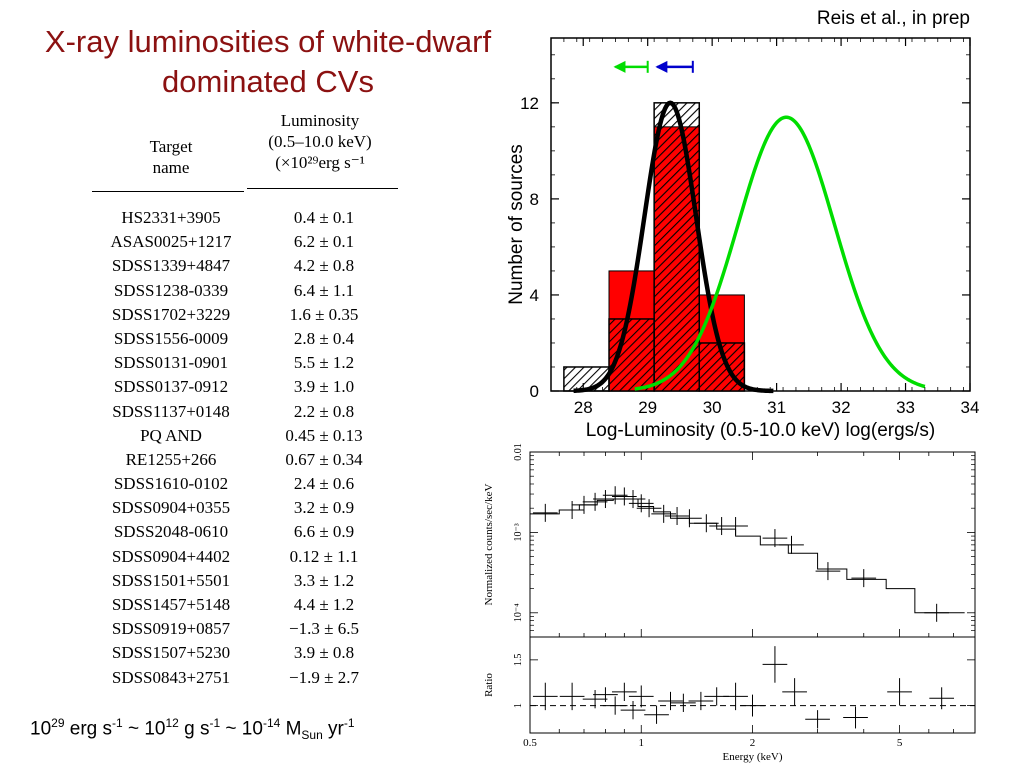 Image resolution: width=1024 pixels, height=768 pixels. Describe the element at coordinates (171, 532) in the screenshot. I see `target-name-cell: SDSS2048-0610` at that location.